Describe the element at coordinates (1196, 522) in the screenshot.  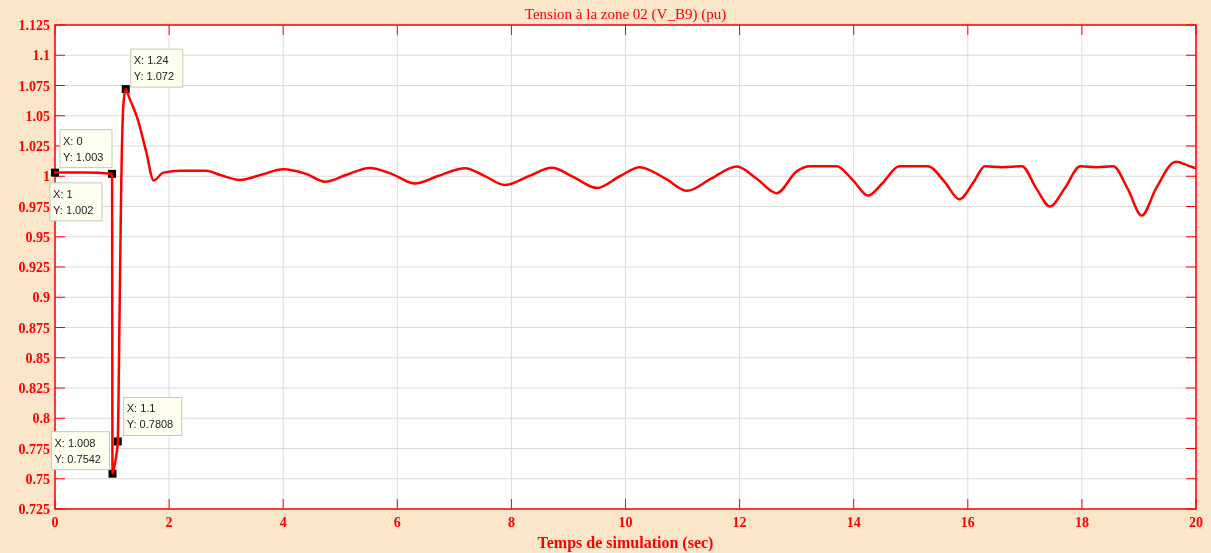
I see `x-tick-label: 20` at that location.